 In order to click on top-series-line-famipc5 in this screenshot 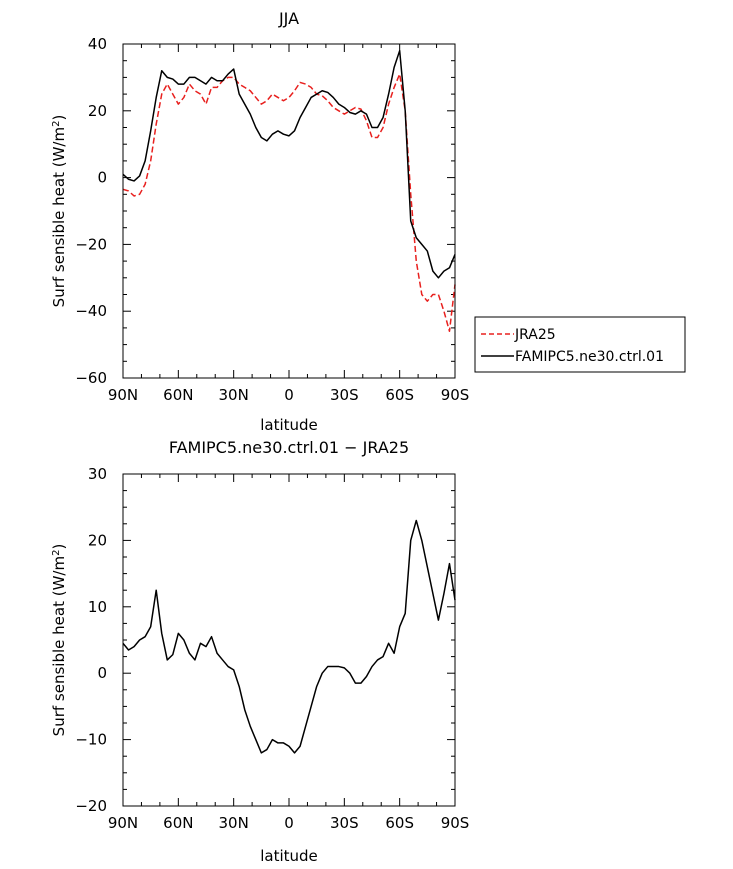, I will do `click(289, 164)`.